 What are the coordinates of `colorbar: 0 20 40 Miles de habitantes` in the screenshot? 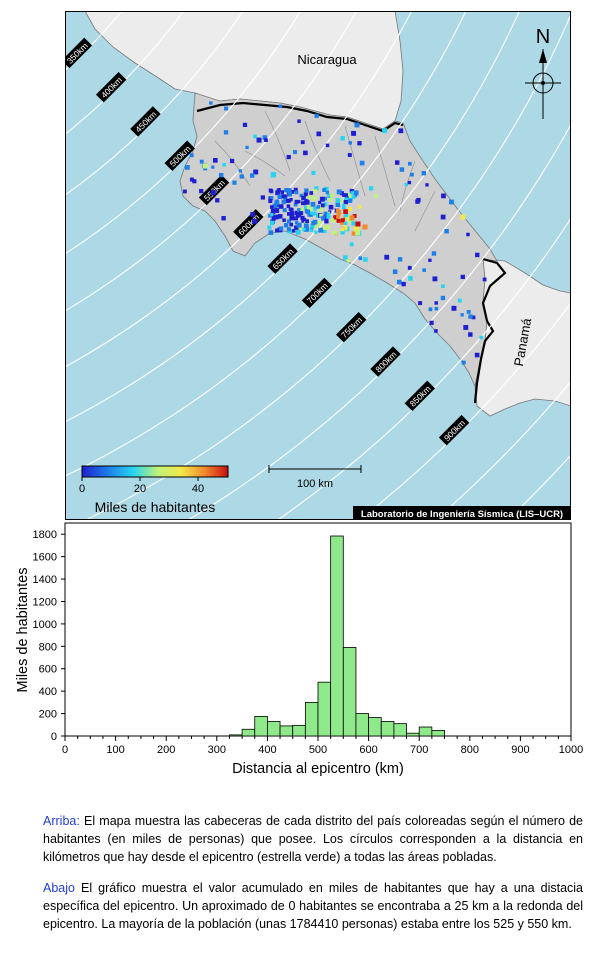 It's located at (154, 490).